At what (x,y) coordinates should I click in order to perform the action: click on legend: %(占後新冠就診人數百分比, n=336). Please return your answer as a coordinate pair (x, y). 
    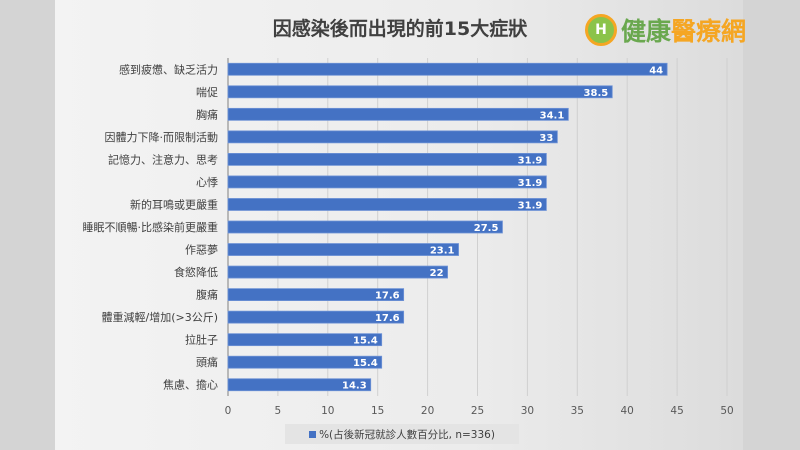
    Looking at the image, I should click on (402, 434).